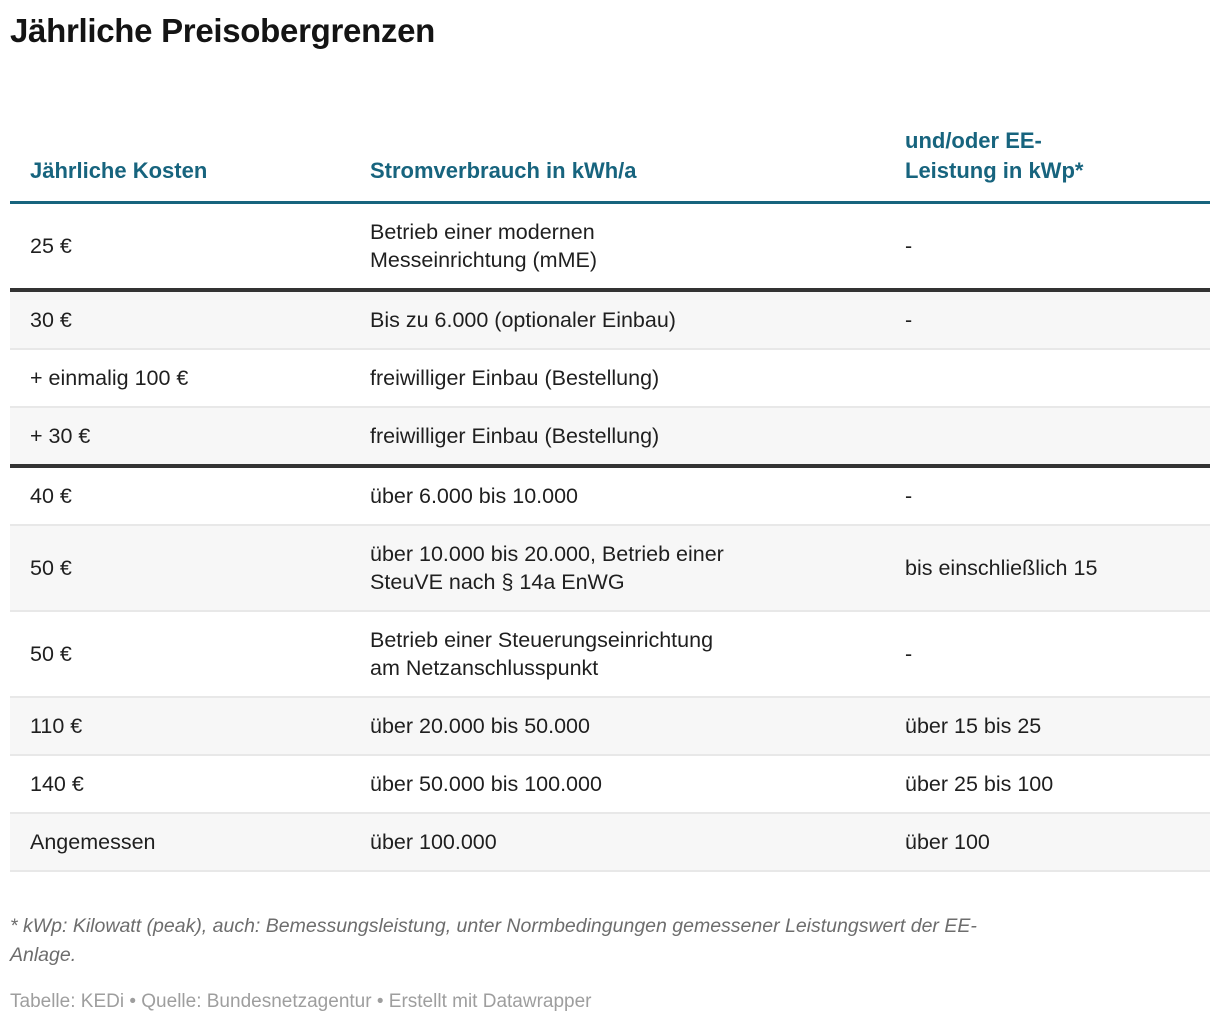 The height and width of the screenshot is (1014, 1220). Describe the element at coordinates (973, 726) in the screenshot. I see `cell-ee-leistung: über 15 bis 25` at that location.